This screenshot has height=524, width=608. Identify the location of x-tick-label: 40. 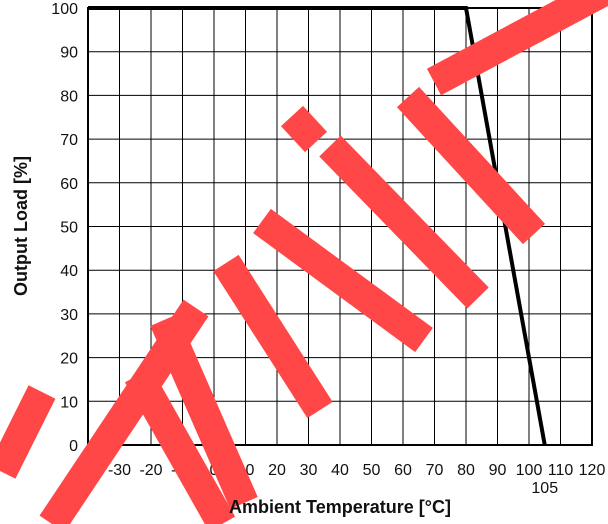
(340, 470).